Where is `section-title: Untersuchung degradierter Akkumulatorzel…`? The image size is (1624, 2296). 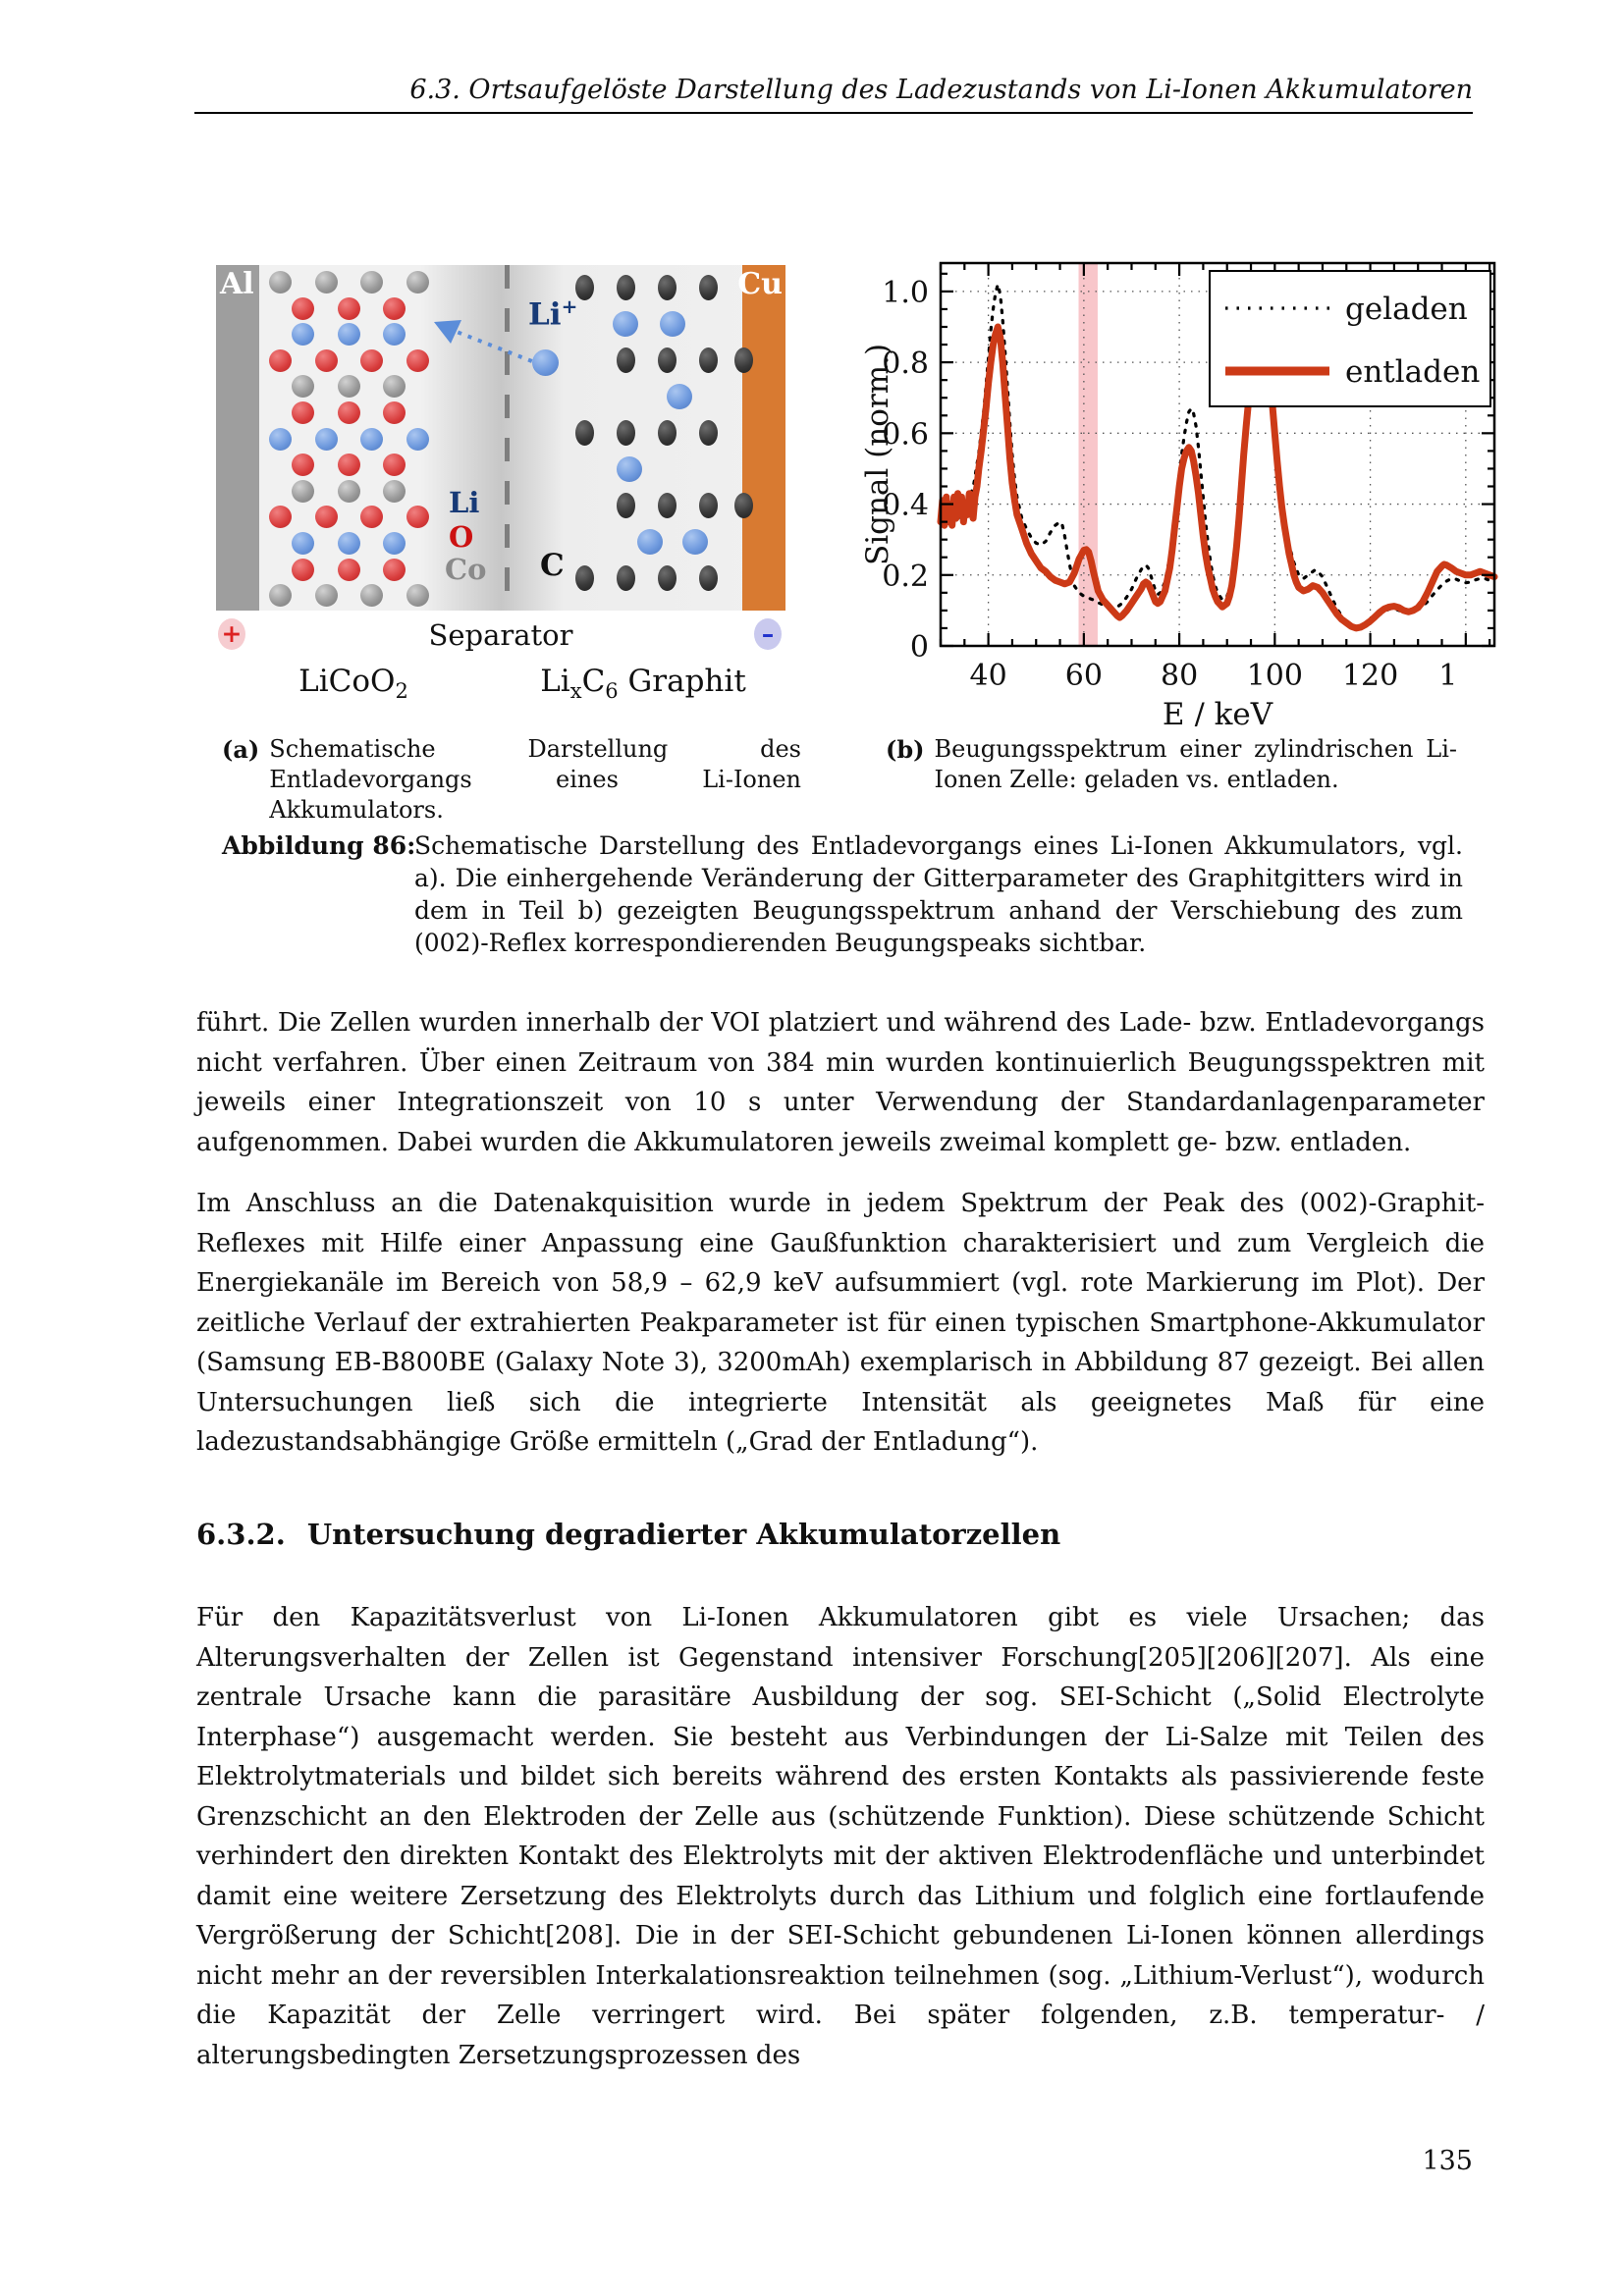 section-title: Untersuchung degradierter Akkumulatorzel… is located at coordinates (683, 1534).